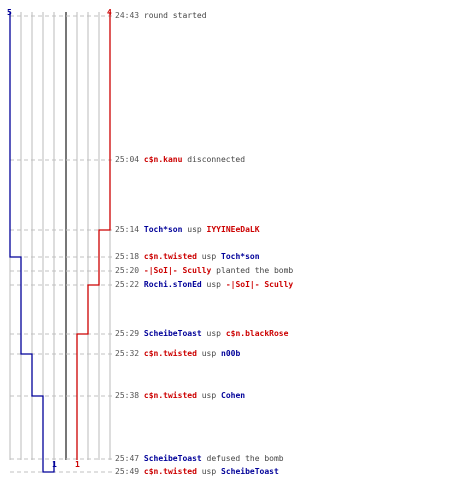  I want to click on player-name-red: c$n.blackRose, so click(257, 333).